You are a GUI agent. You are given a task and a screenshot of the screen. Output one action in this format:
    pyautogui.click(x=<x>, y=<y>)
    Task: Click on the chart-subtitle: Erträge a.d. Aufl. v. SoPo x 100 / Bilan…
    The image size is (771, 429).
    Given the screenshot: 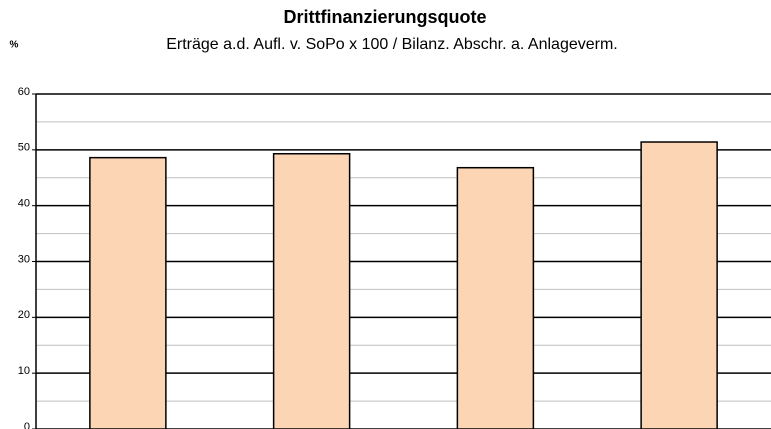 What is the action you would take?
    pyautogui.click(x=392, y=44)
    